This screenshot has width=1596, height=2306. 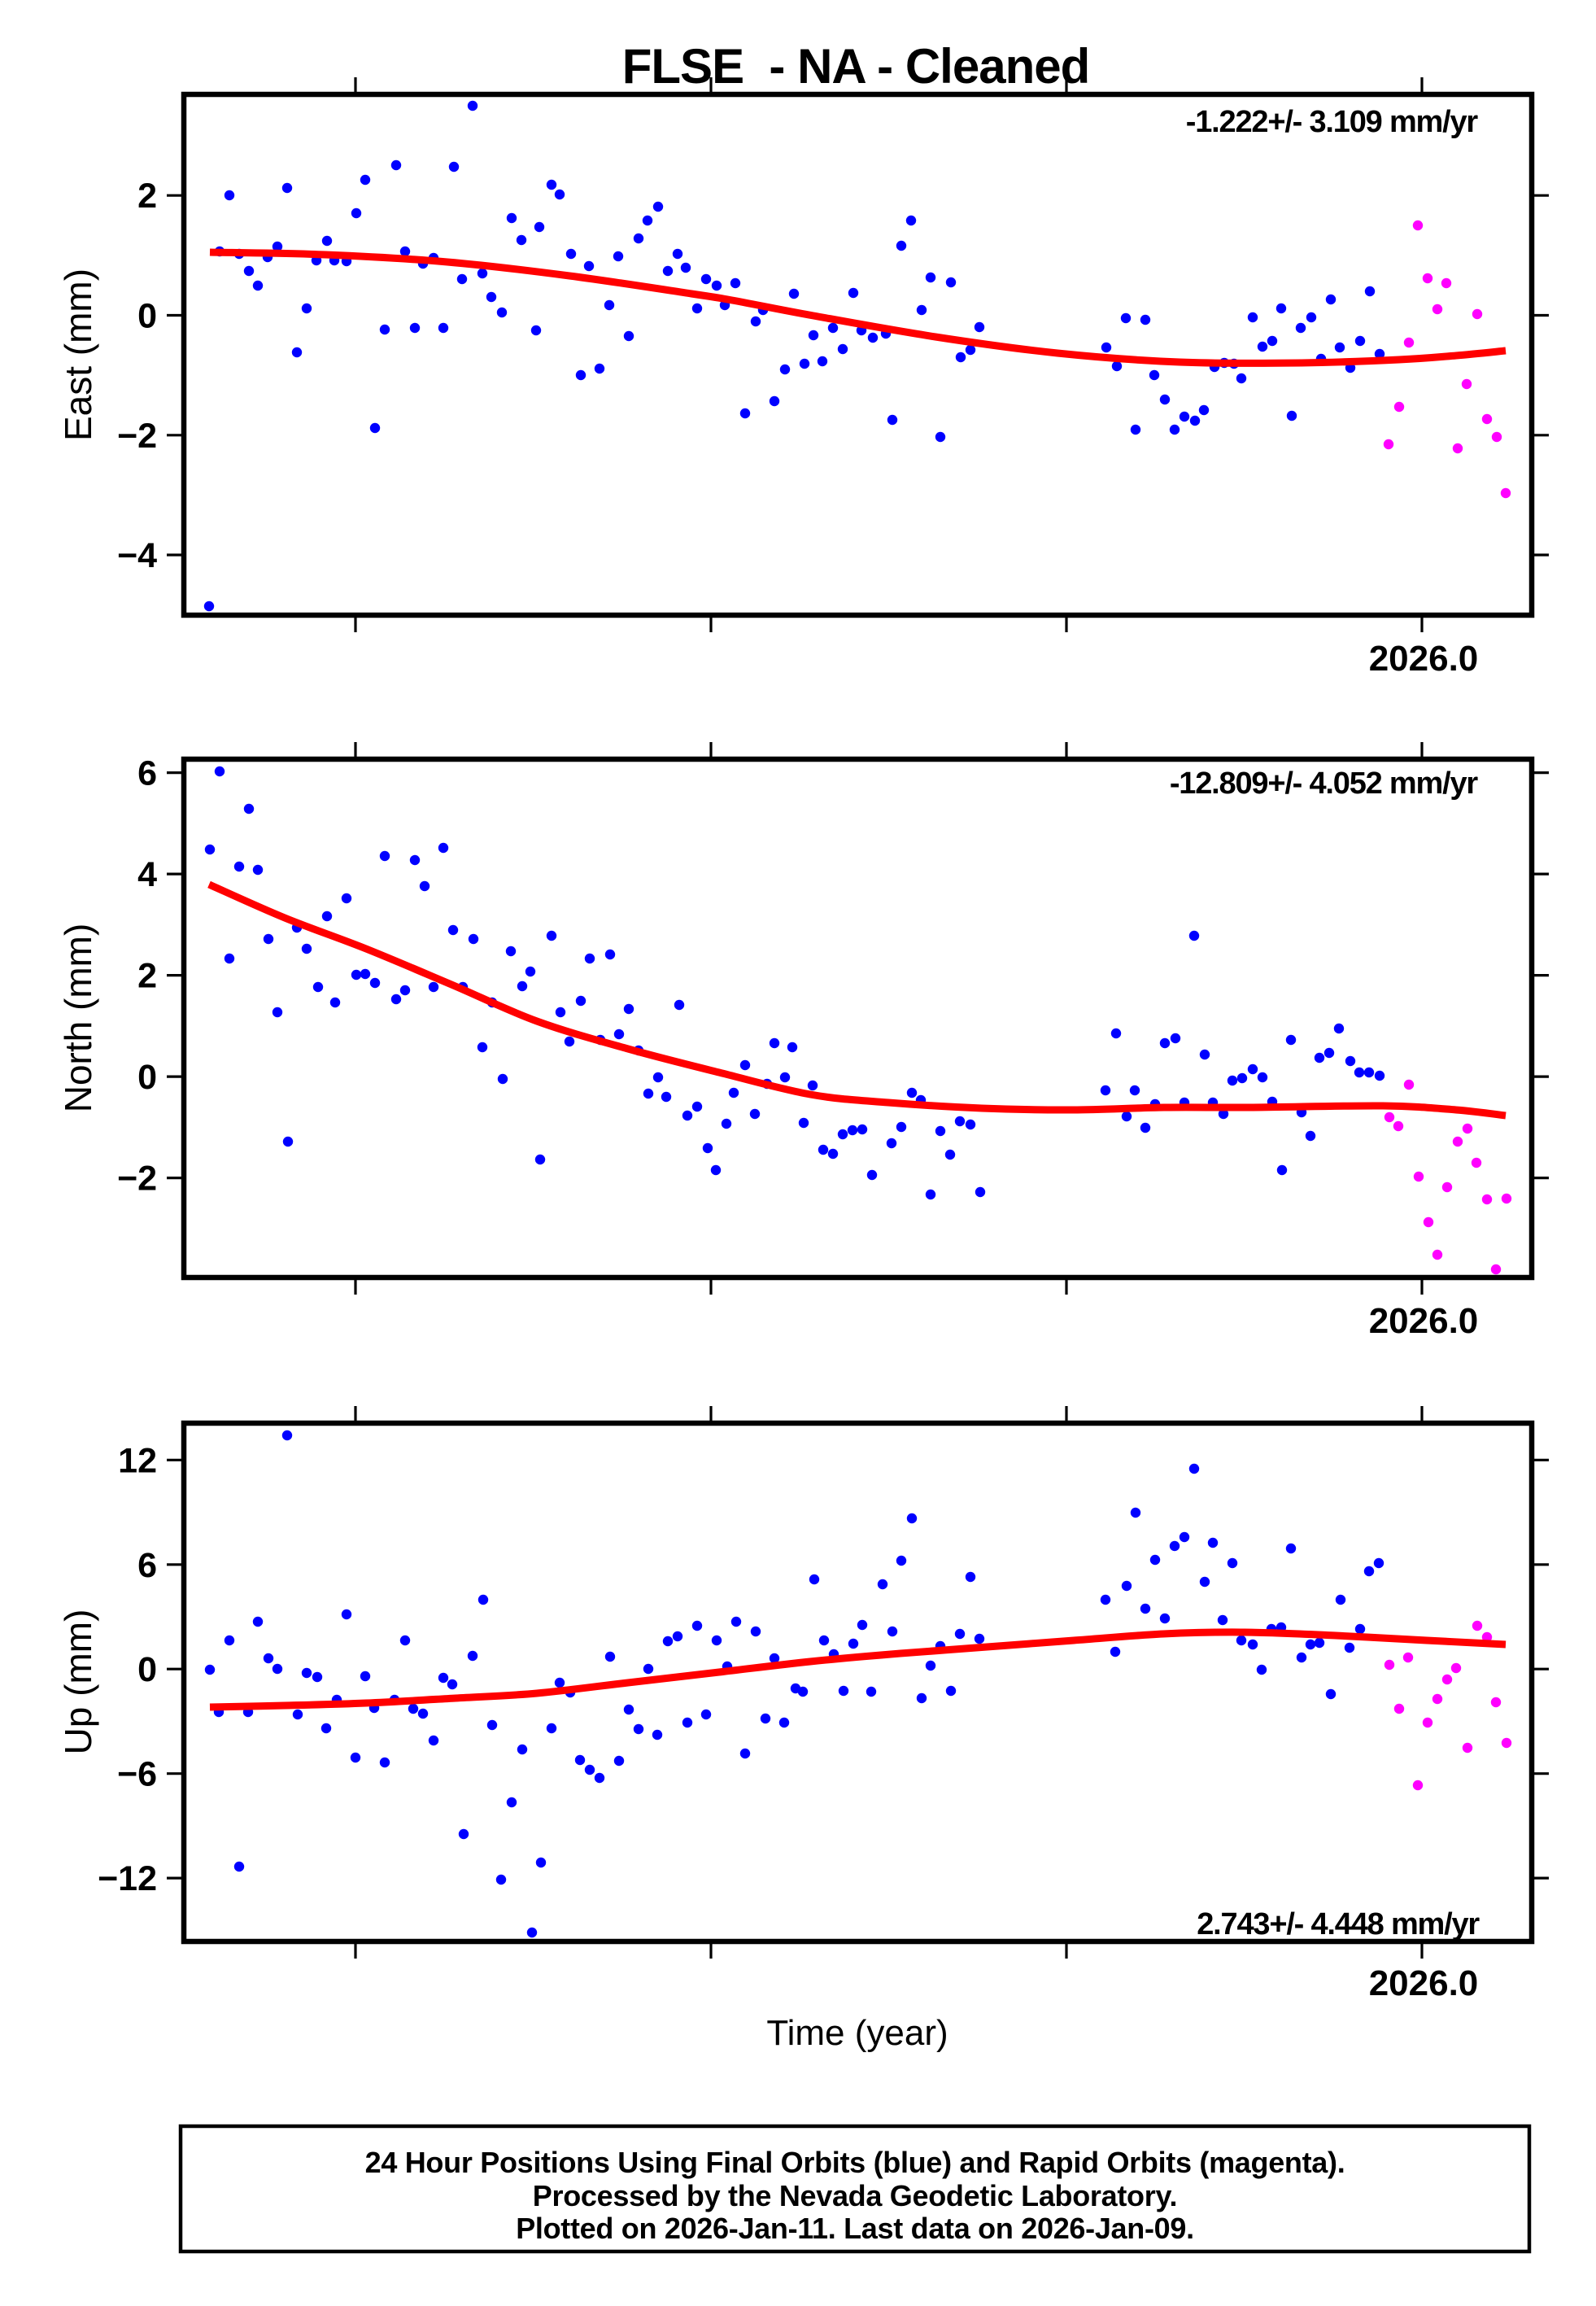 I want to click on svg-text: −4, so click(x=137, y=555).